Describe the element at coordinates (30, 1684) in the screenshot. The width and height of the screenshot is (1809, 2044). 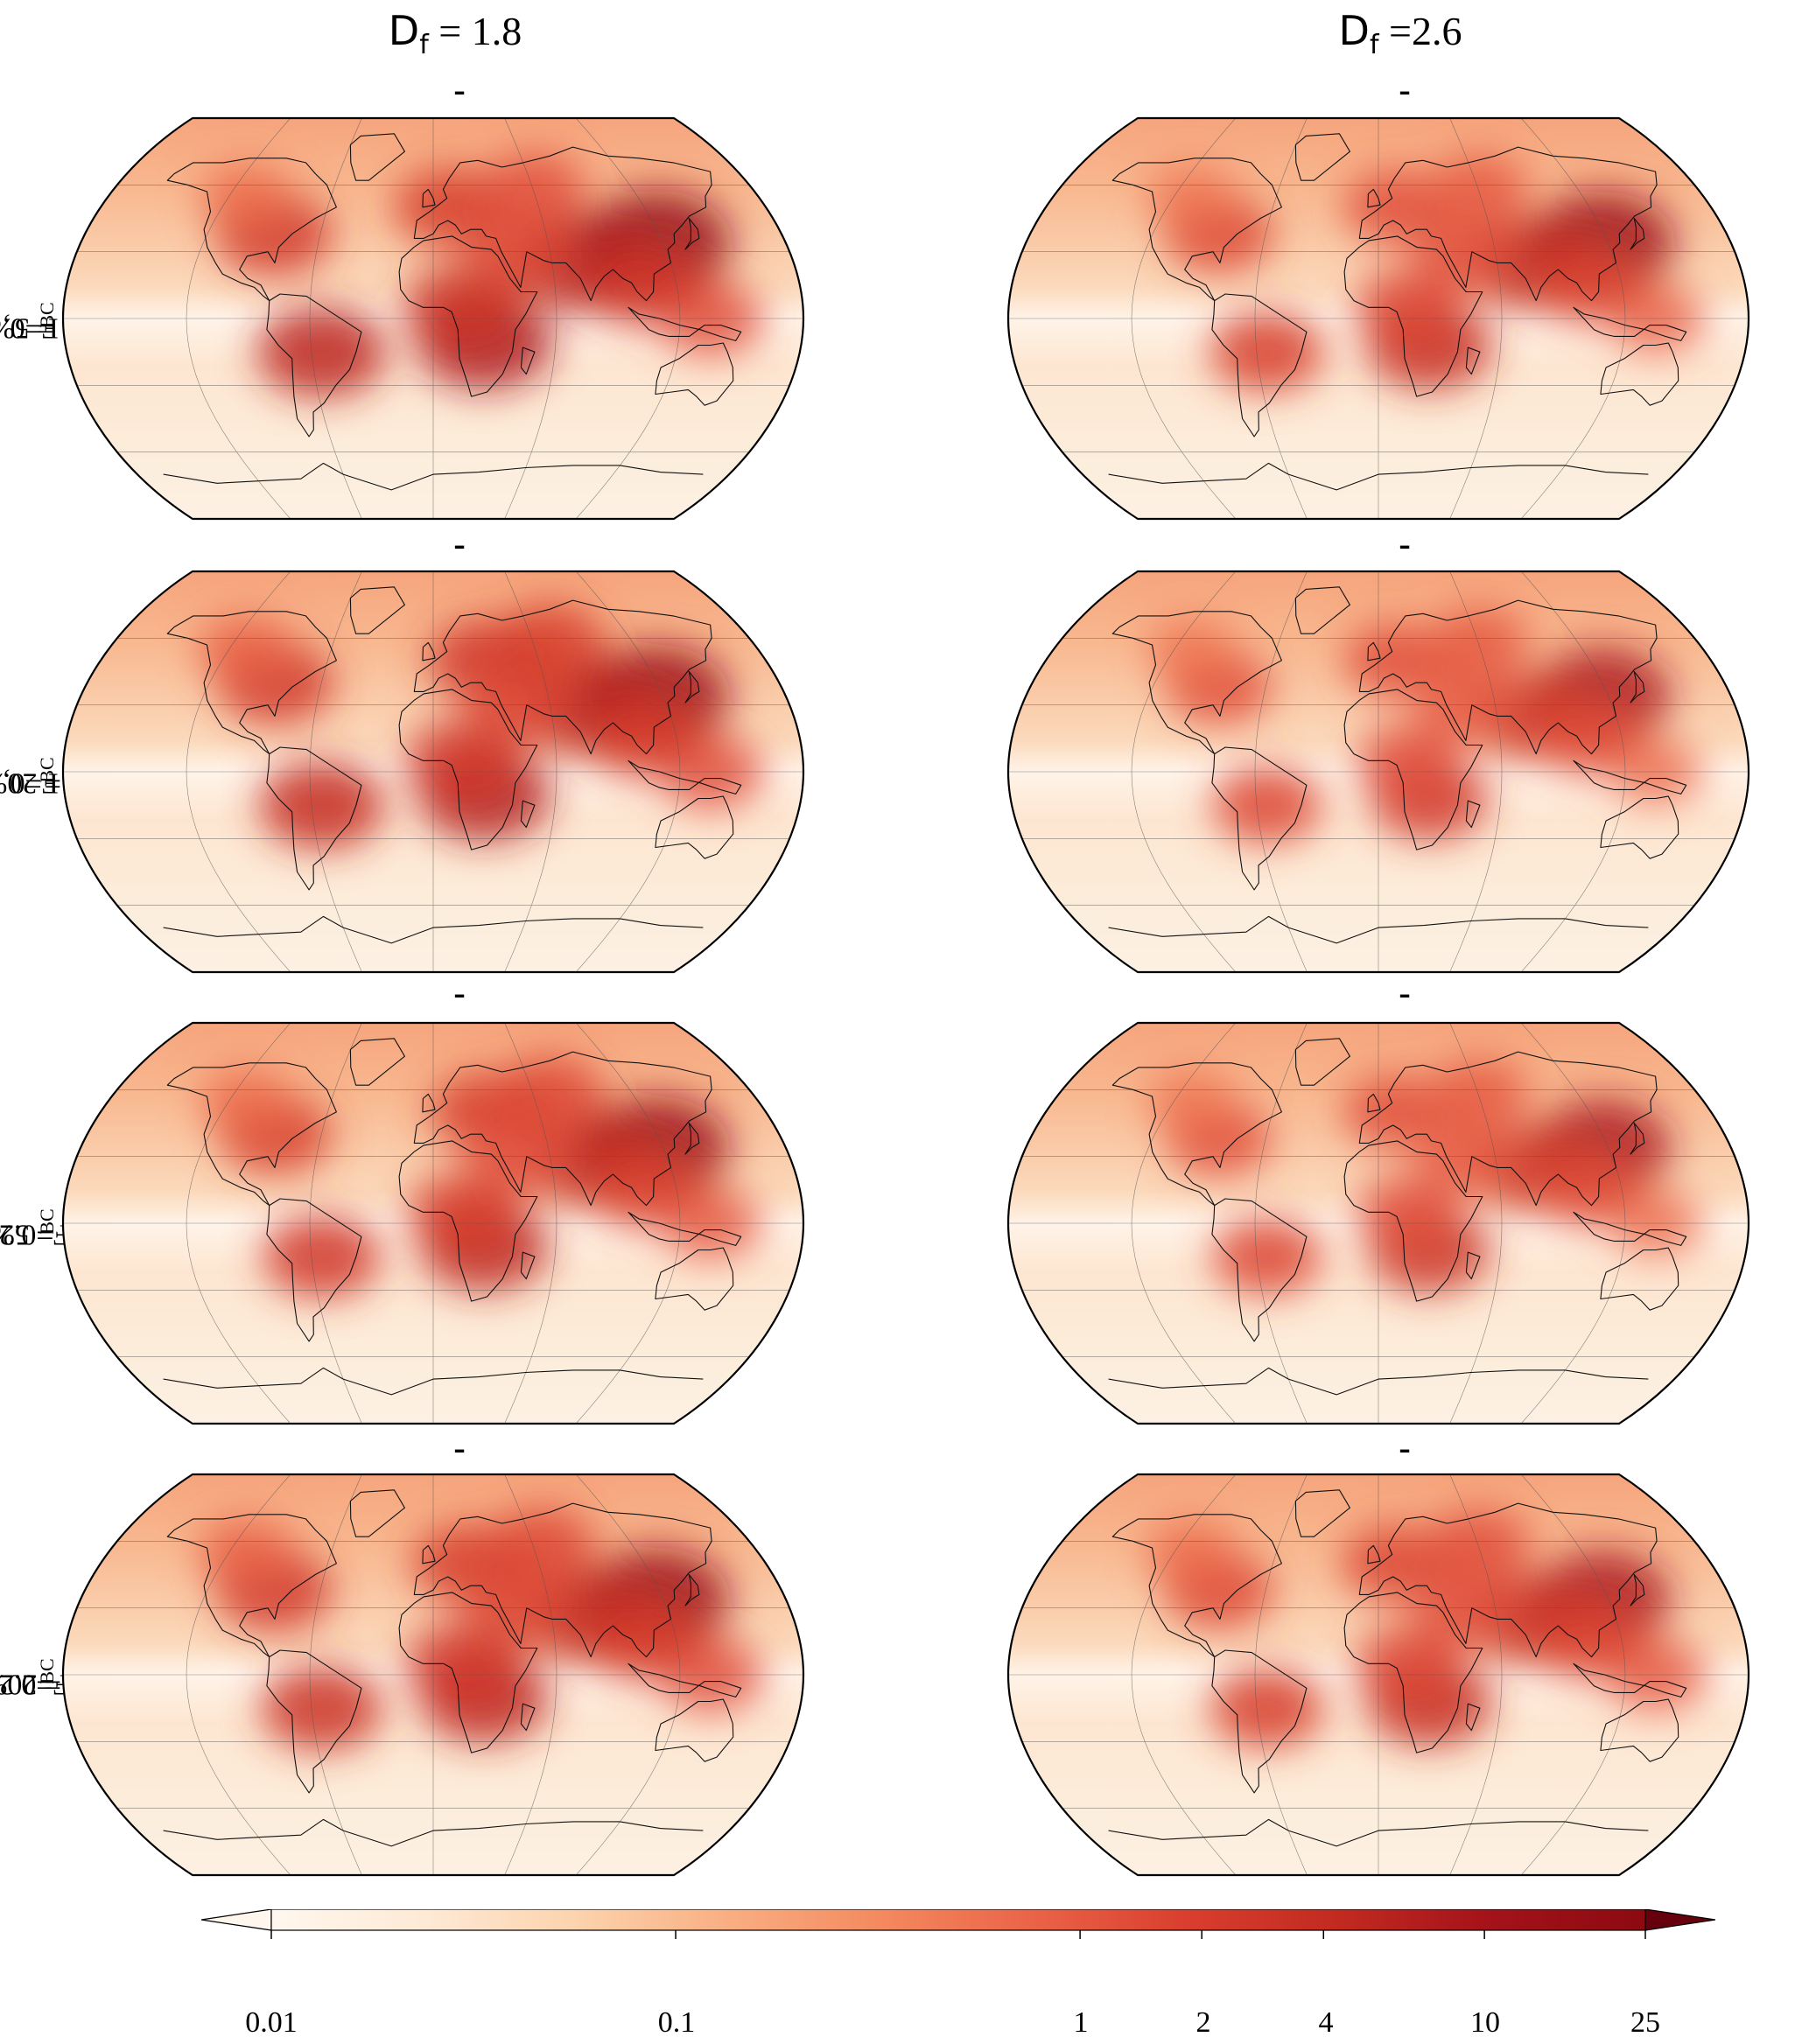
I see `row-label-value: = 20%` at that location.